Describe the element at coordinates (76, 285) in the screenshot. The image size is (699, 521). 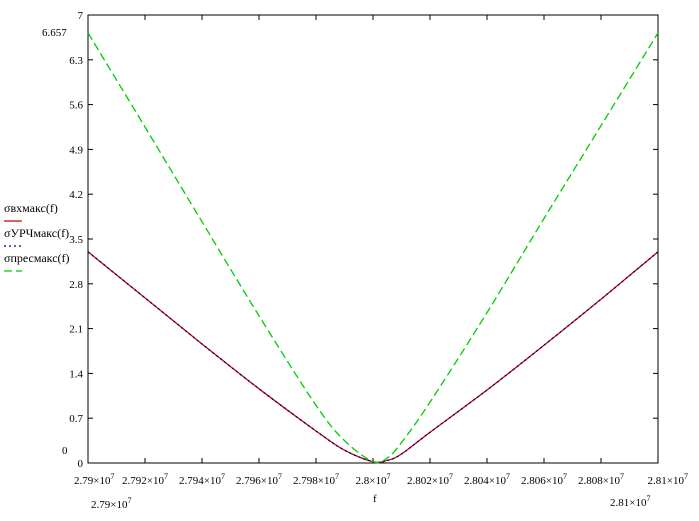
I see `y-tick-label: 2.8` at that location.